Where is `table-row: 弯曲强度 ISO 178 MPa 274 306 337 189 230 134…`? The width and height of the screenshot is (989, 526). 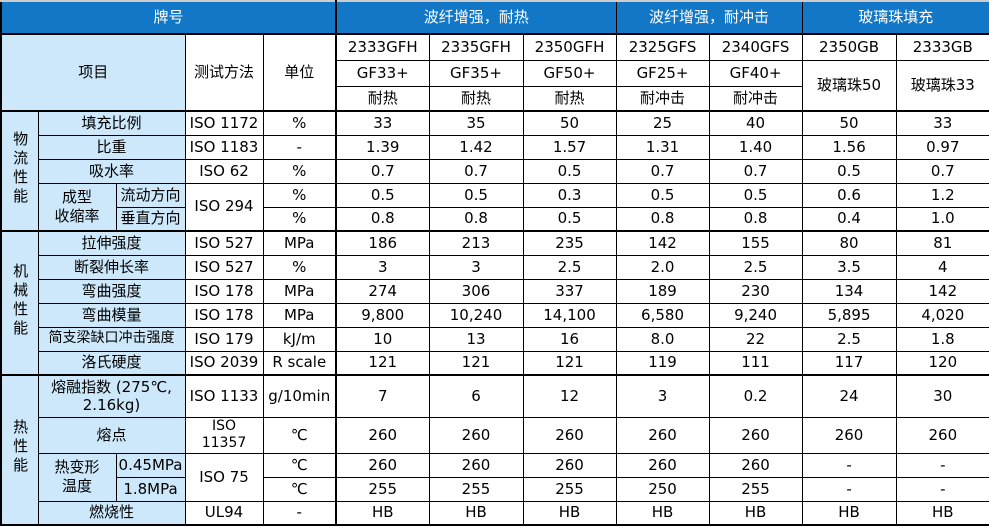
table-row: 弯曲强度 ISO 178 MPa 274 306 337 189 230 134… is located at coordinates (495, 291).